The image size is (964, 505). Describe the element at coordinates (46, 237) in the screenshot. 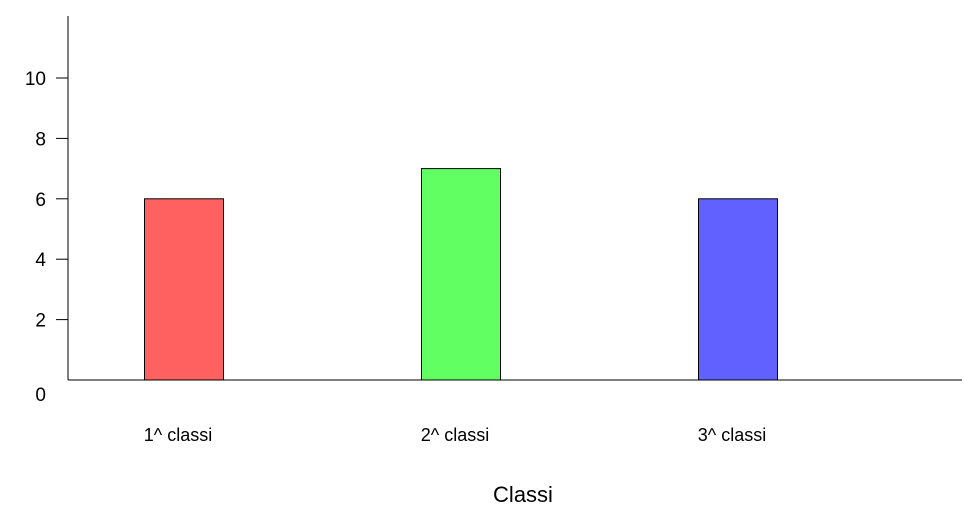

I see `y-ticks: 0 2 4 6 8 10` at that location.